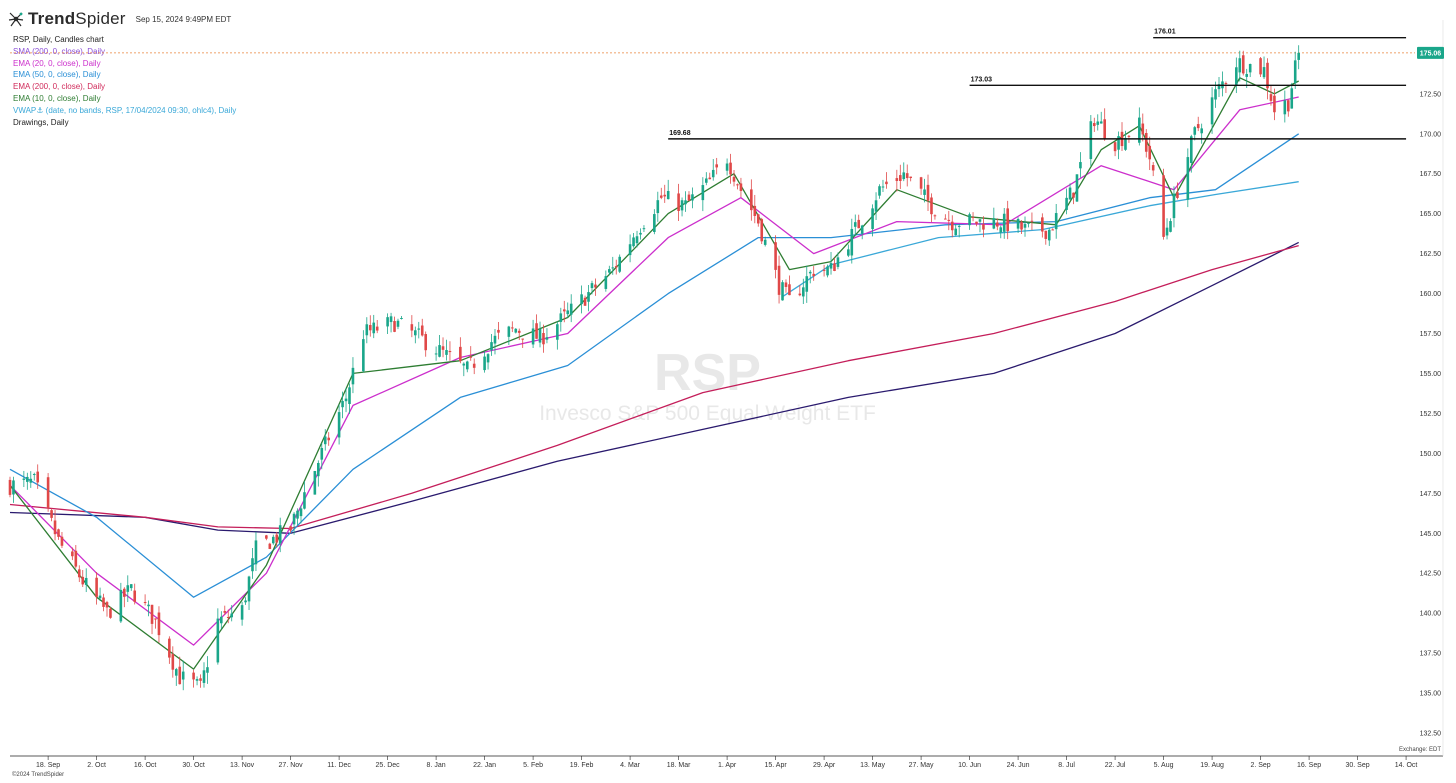 Image resolution: width=1456 pixels, height=783 pixels. Describe the element at coordinates (484, 765) in the screenshot. I see `x-tick-label: 22. Jan` at that location.